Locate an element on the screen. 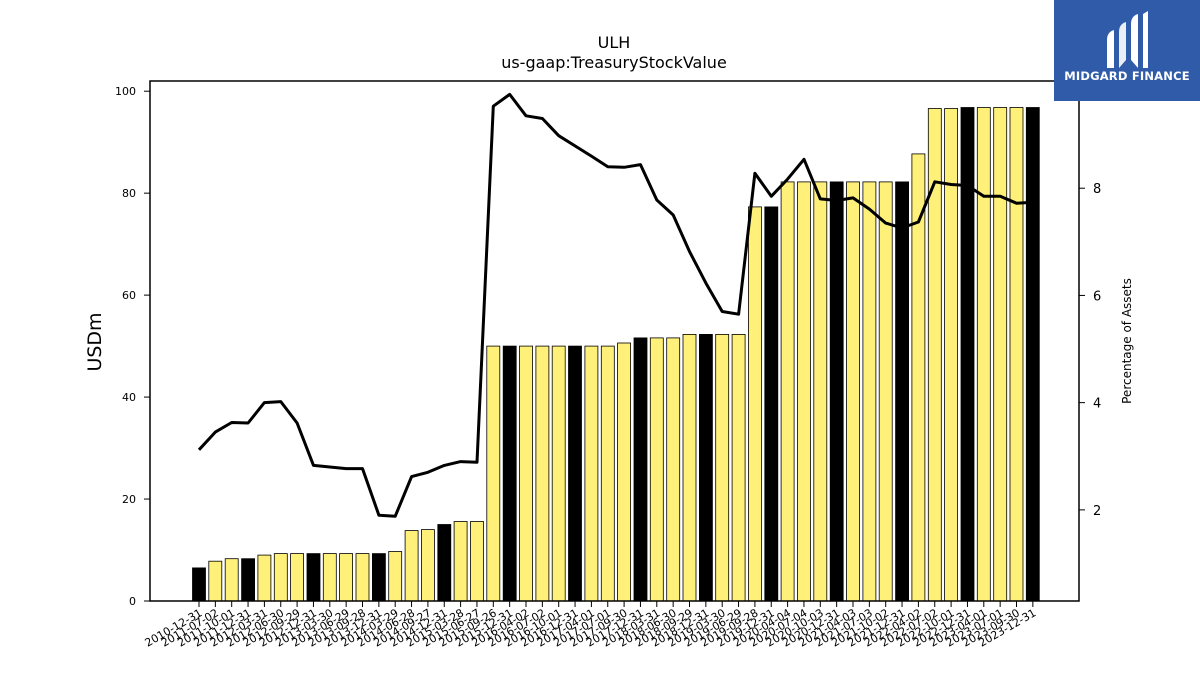 Image resolution: width=1200 pixels, height=675 pixels. chart-title: ULH is located at coordinates (614, 42).